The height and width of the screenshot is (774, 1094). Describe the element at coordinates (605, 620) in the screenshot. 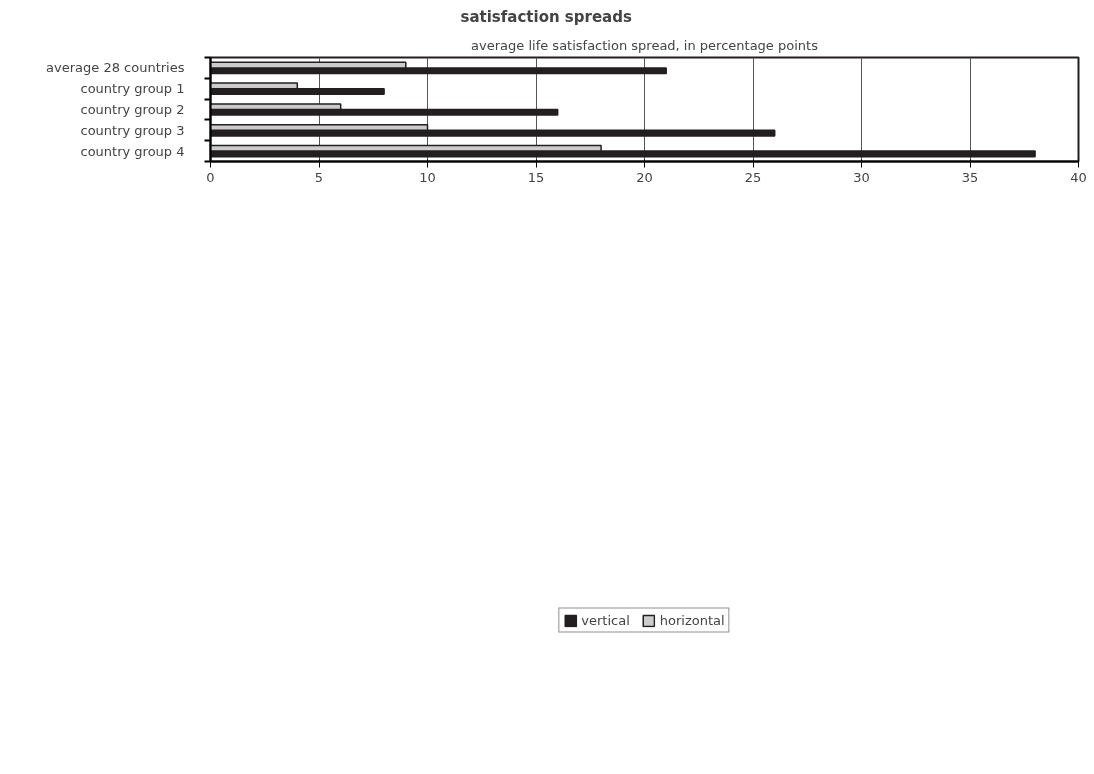

I see `legend-label: vertical` at that location.